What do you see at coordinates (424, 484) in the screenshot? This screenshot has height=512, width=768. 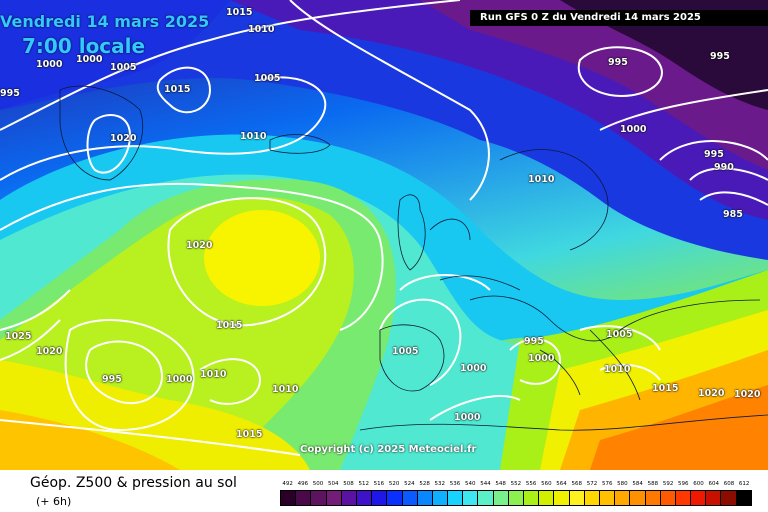 I see `scale-tick-label: 528` at bounding box center [424, 484].